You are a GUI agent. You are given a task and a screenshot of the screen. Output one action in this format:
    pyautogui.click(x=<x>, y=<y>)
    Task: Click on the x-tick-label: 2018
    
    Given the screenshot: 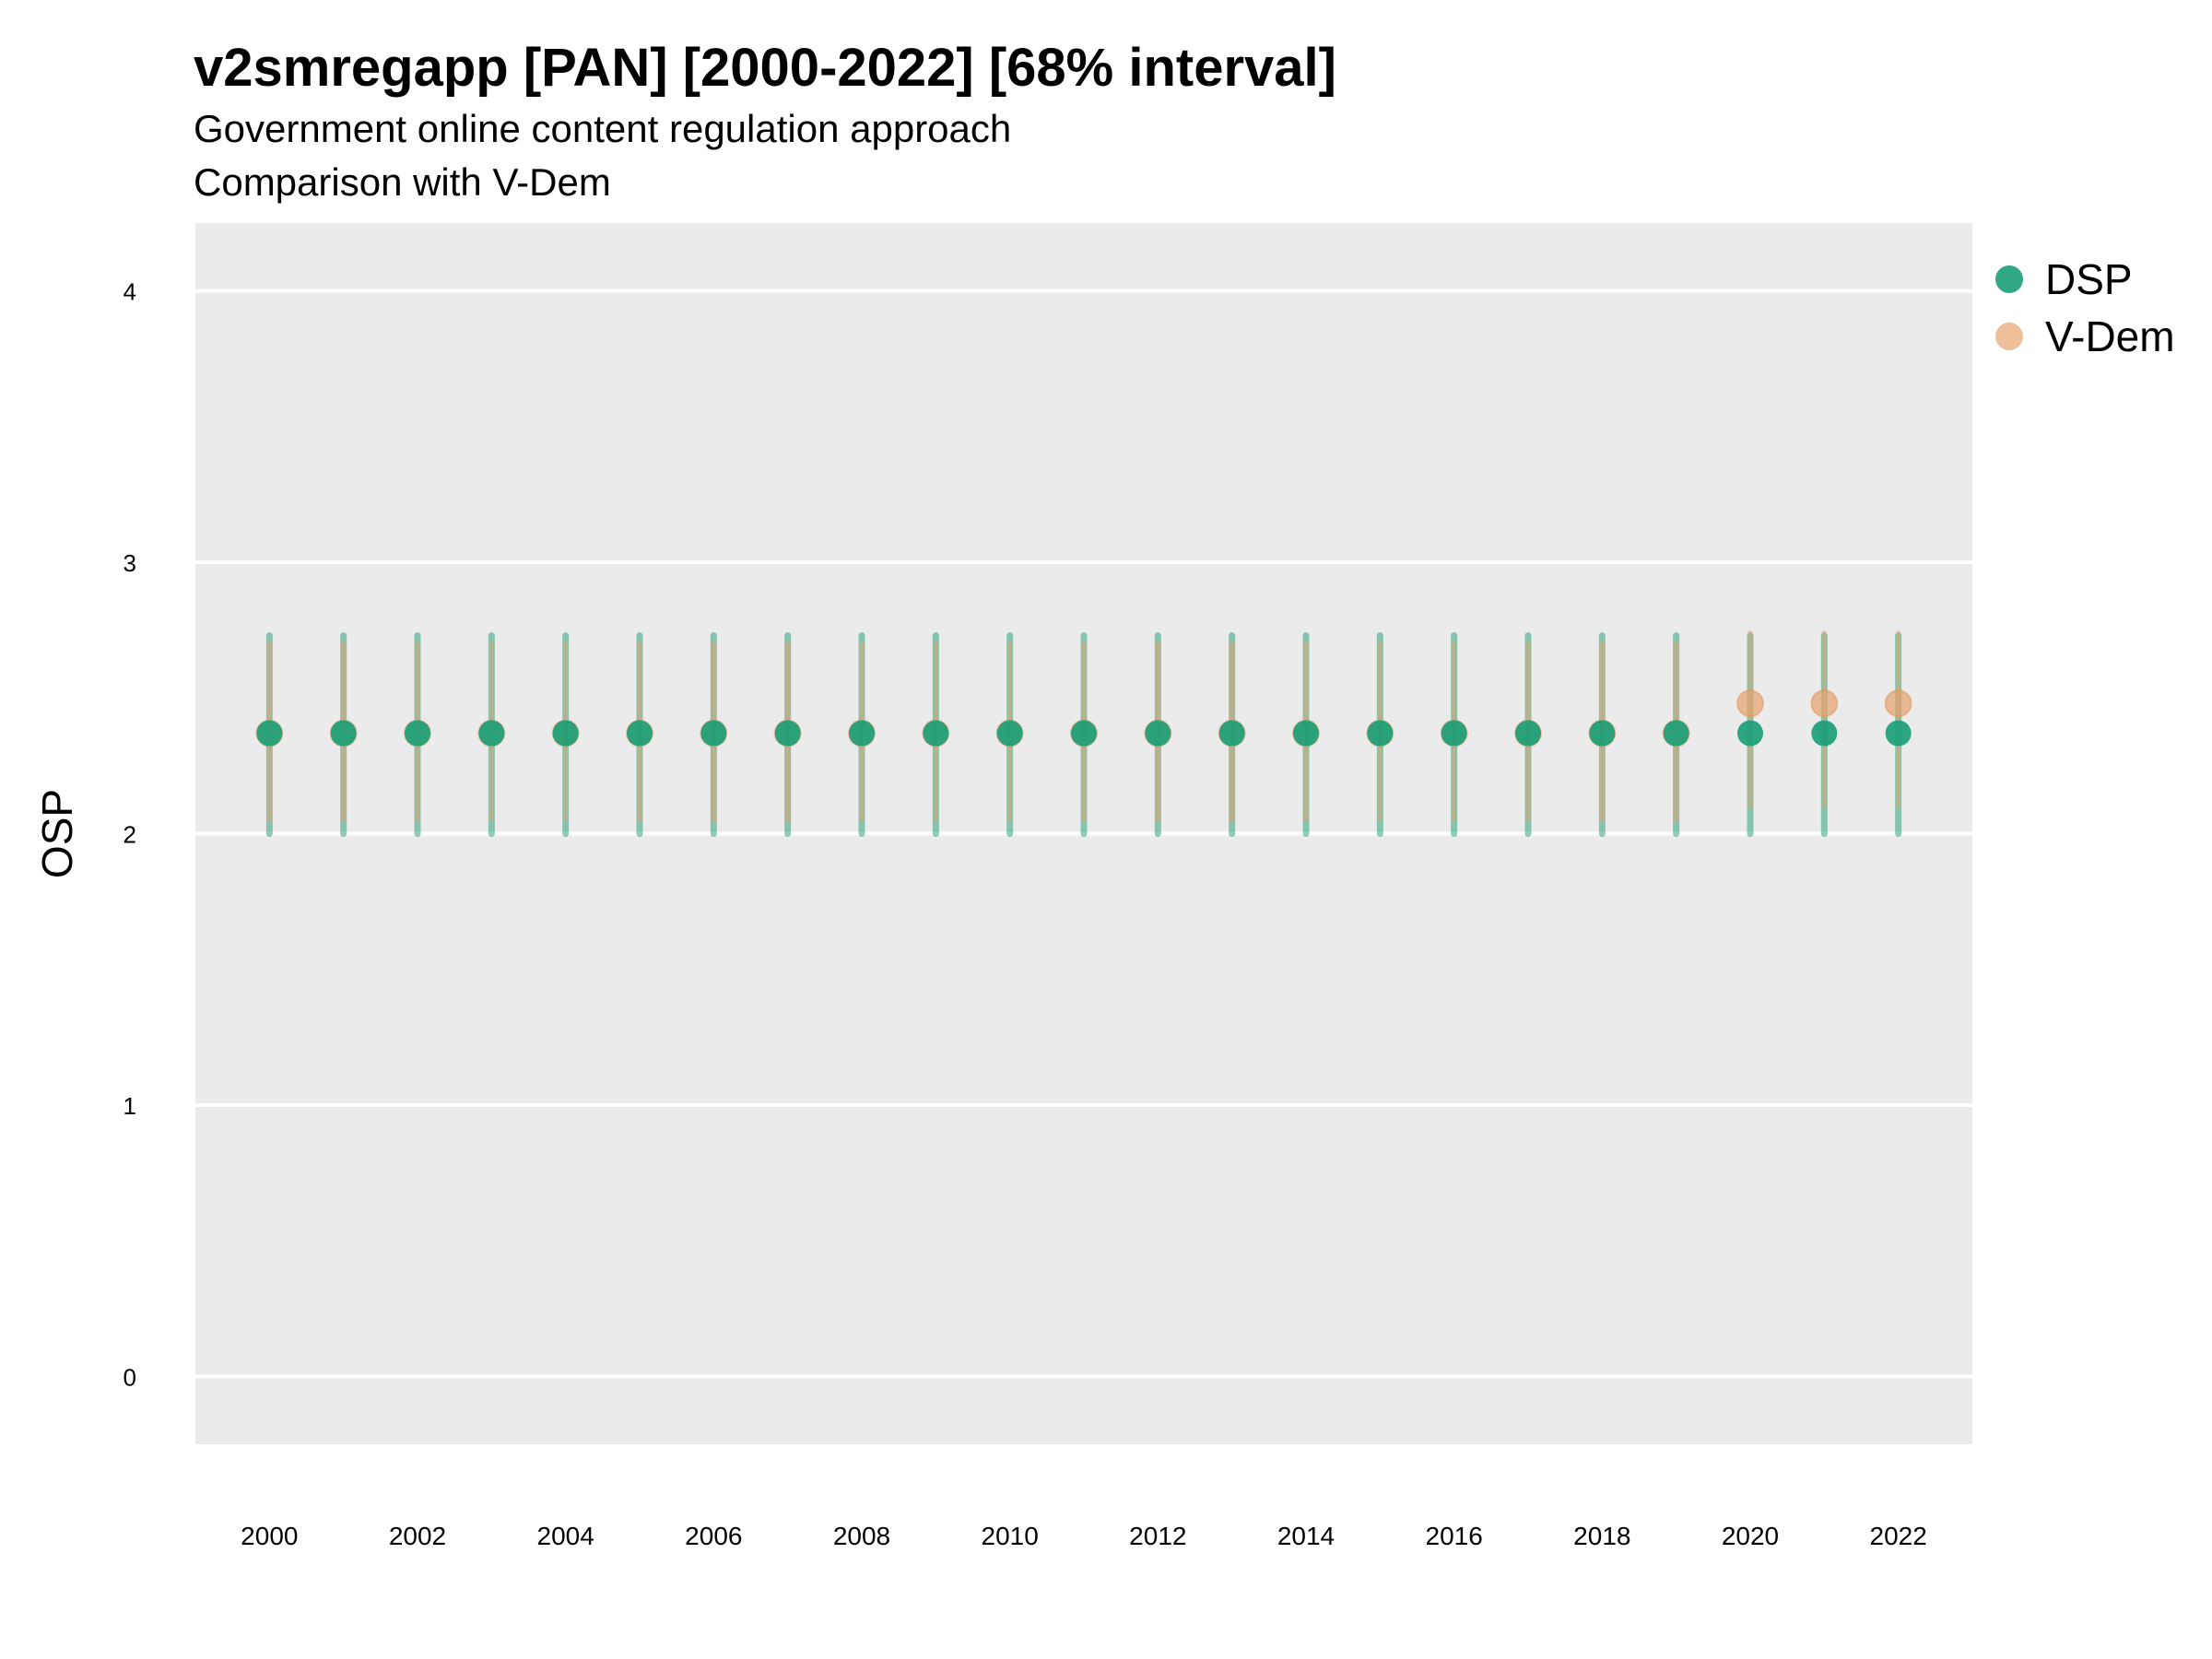 What is the action you would take?
    pyautogui.click(x=1601, y=1536)
    